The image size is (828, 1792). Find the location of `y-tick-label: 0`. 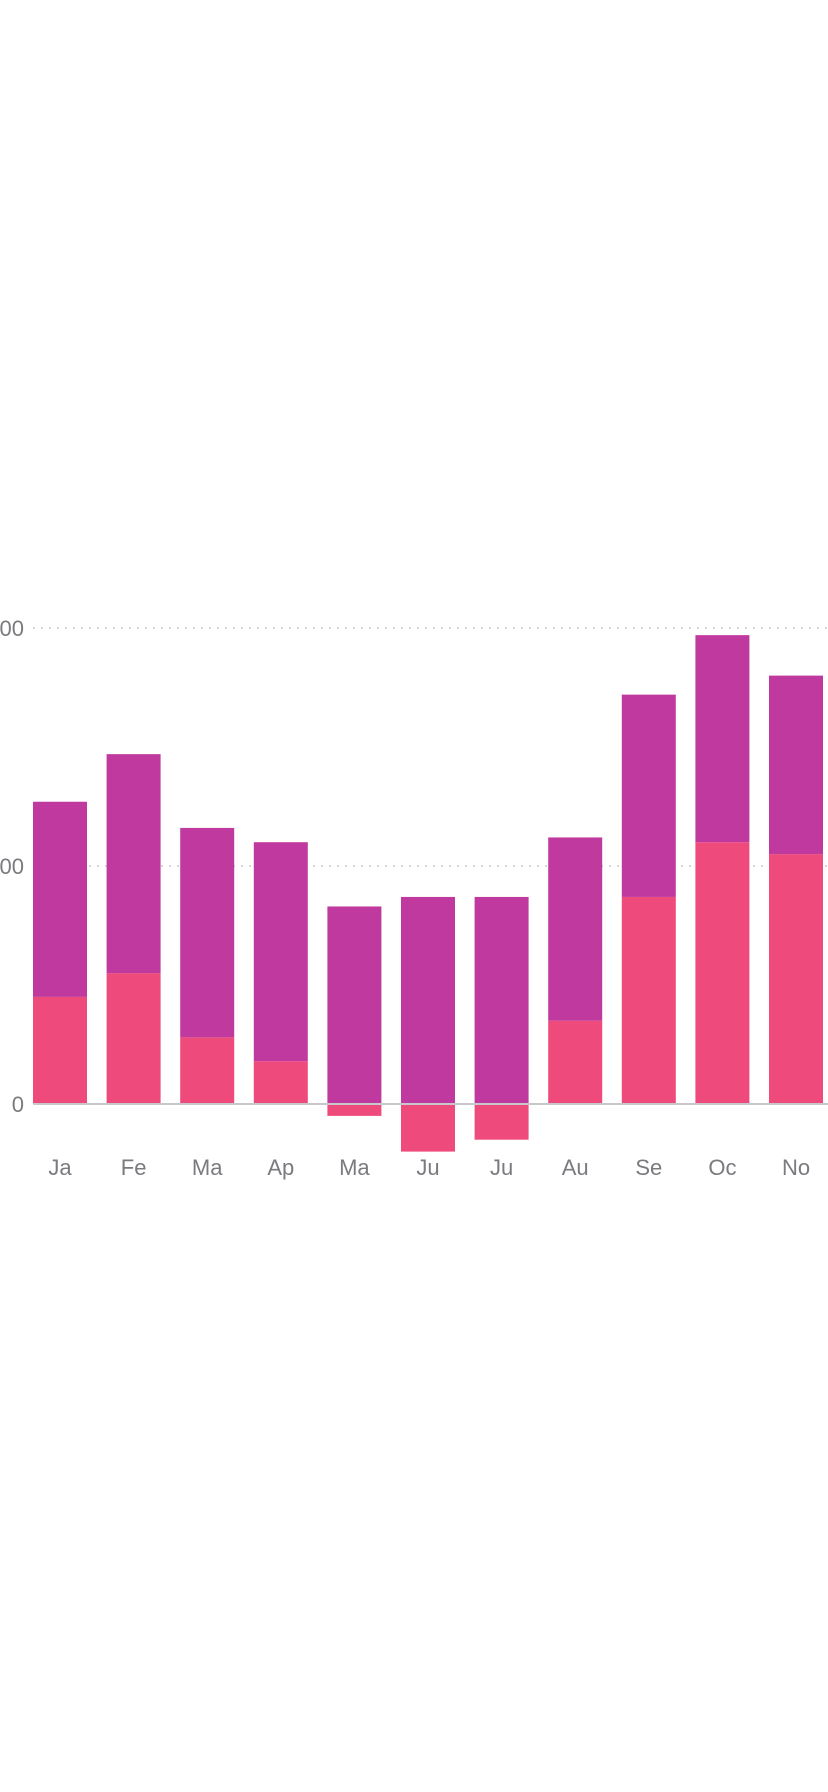

y-tick-label: 0 is located at coordinates (18, 1104).